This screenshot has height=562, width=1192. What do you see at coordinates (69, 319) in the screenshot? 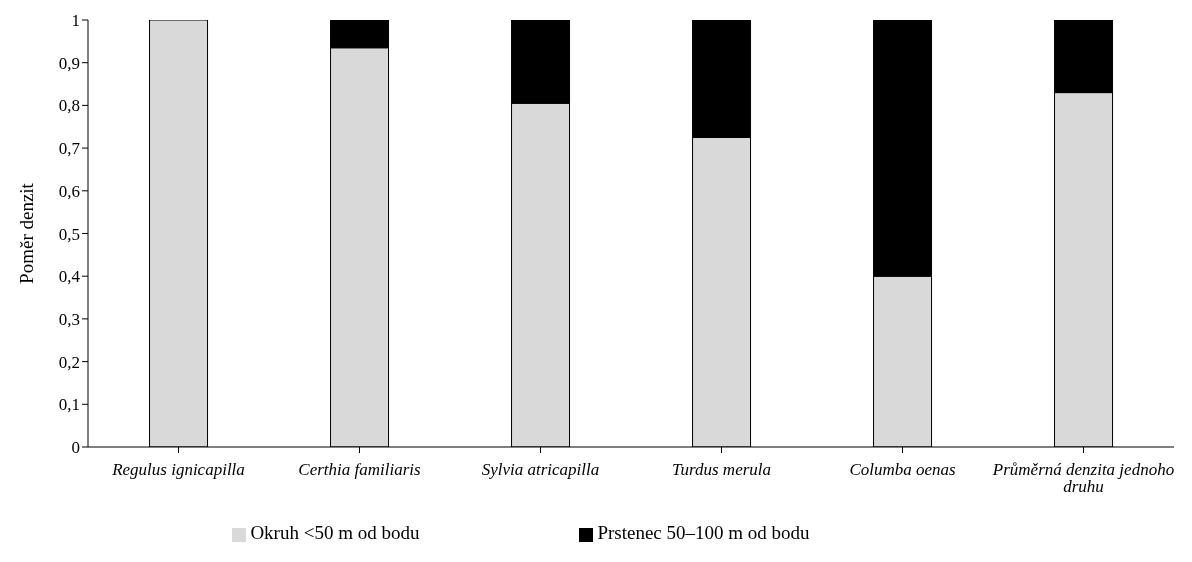
I see `y-tick-label: 0,3` at bounding box center [69, 319].